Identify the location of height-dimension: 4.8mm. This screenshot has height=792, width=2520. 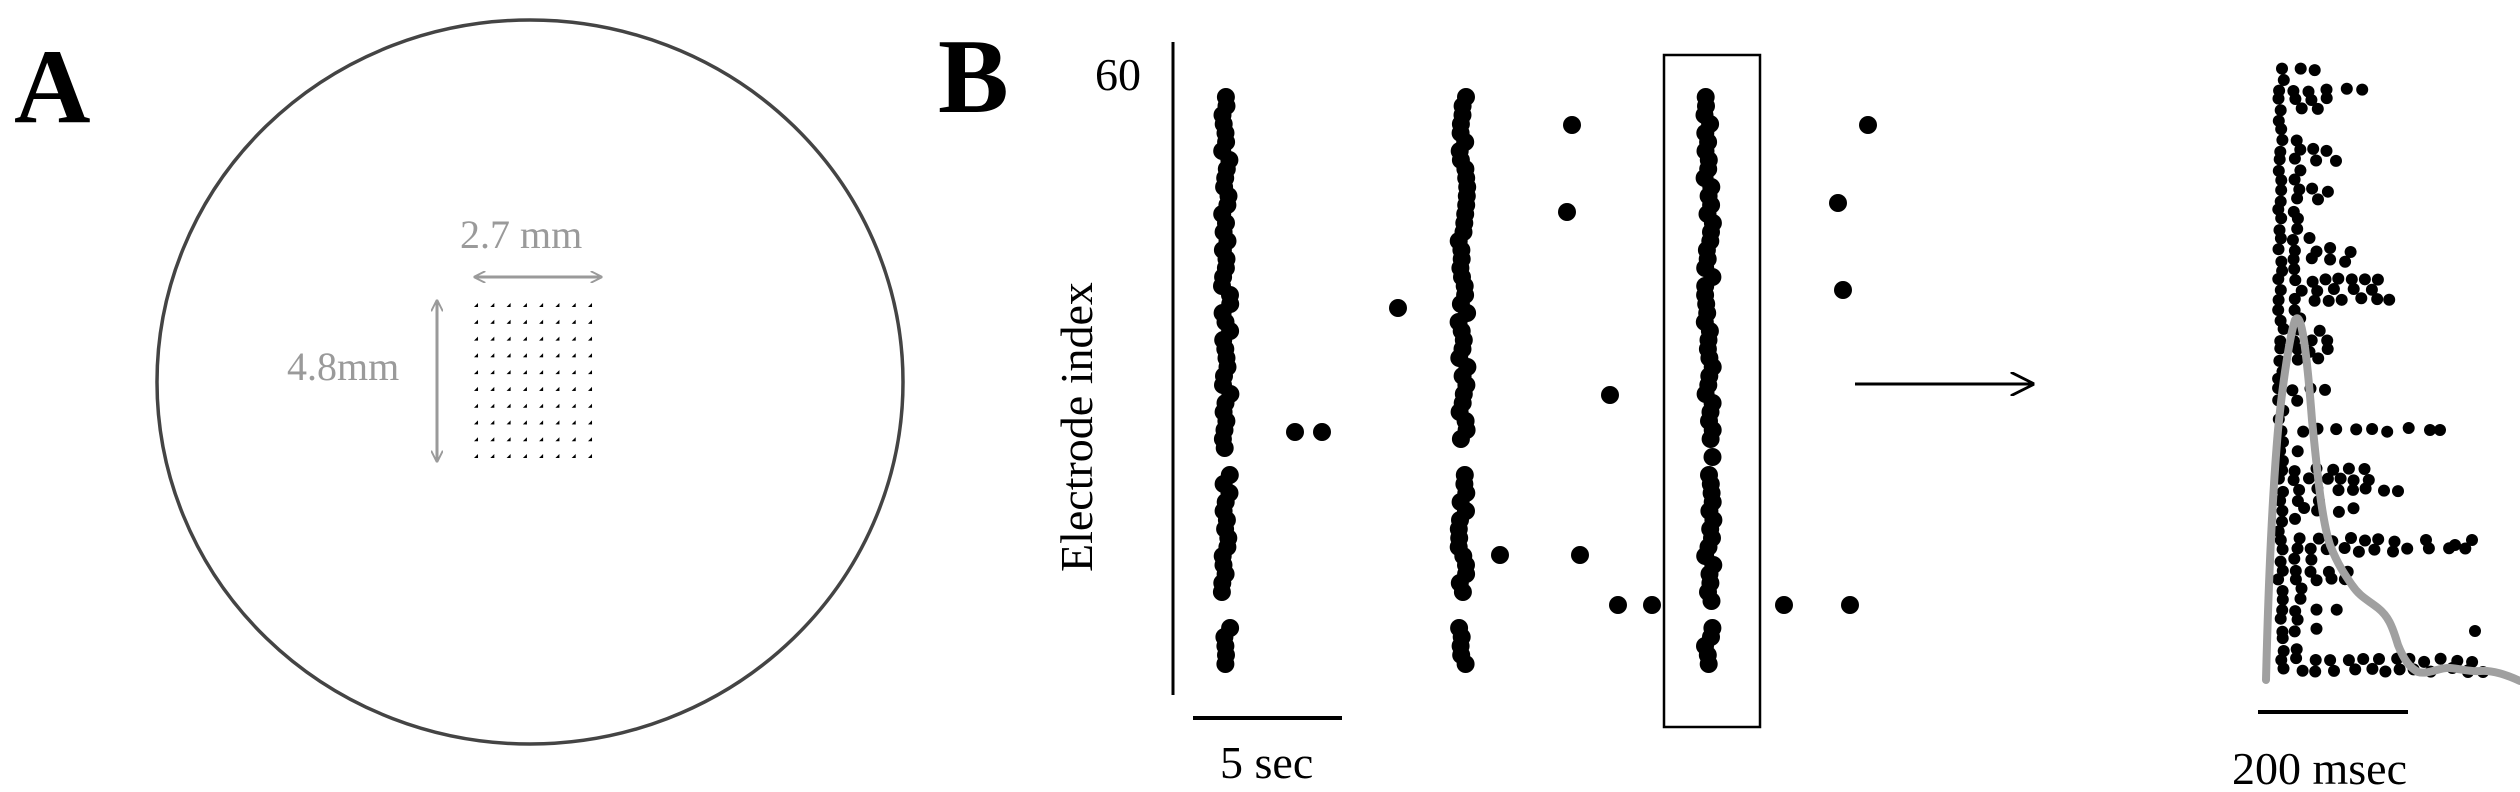
(362, 381).